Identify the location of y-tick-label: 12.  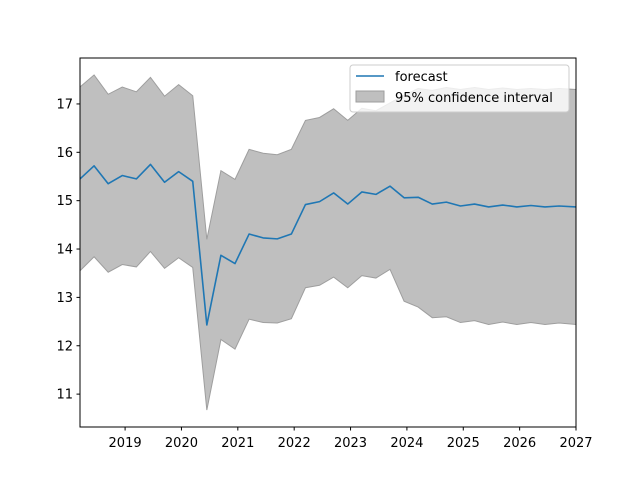
(64, 346).